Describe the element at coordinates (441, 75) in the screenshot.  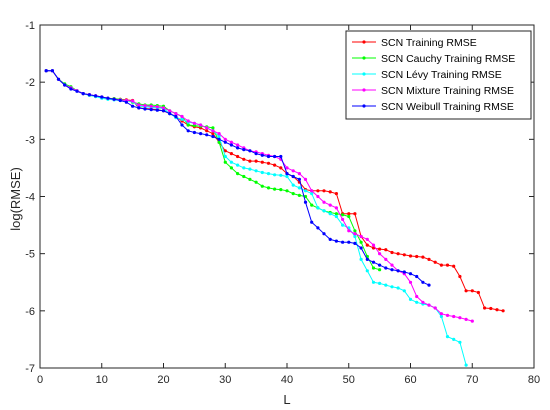
I see `legend-label: SCN Lévy Training RMSE` at that location.